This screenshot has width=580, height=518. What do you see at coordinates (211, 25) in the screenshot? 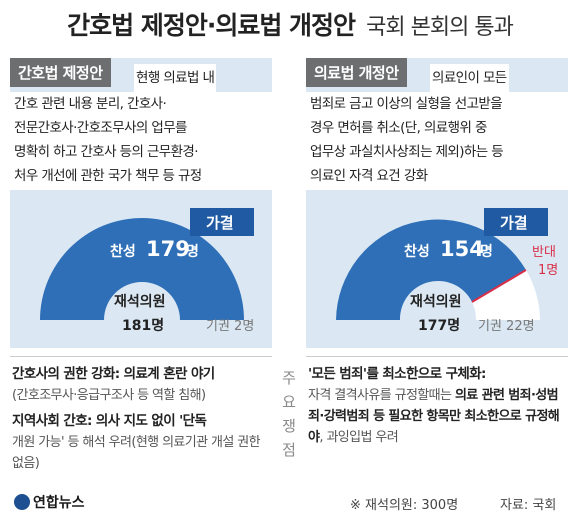
I see `title-main: 간호법 제정안·의료법 개정안` at bounding box center [211, 25].